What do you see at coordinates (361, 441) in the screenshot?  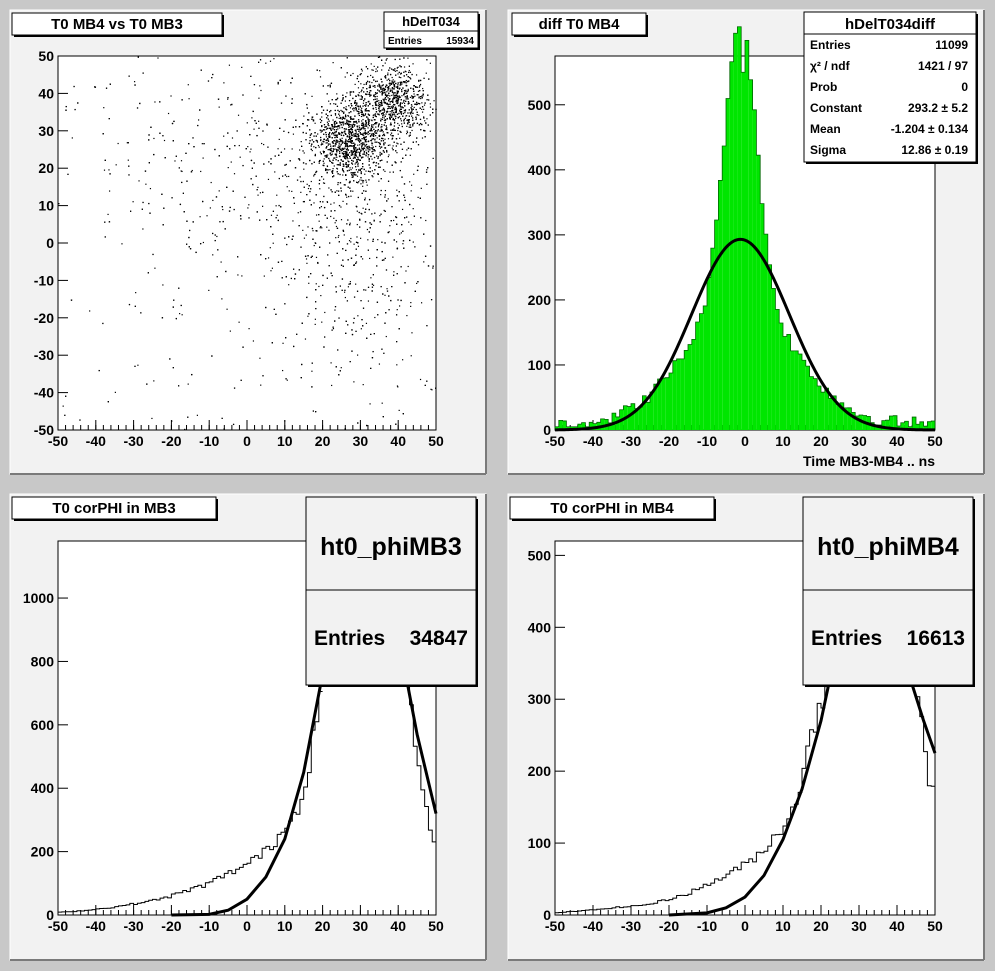 I see `x-tick-label: 30` at bounding box center [361, 441].